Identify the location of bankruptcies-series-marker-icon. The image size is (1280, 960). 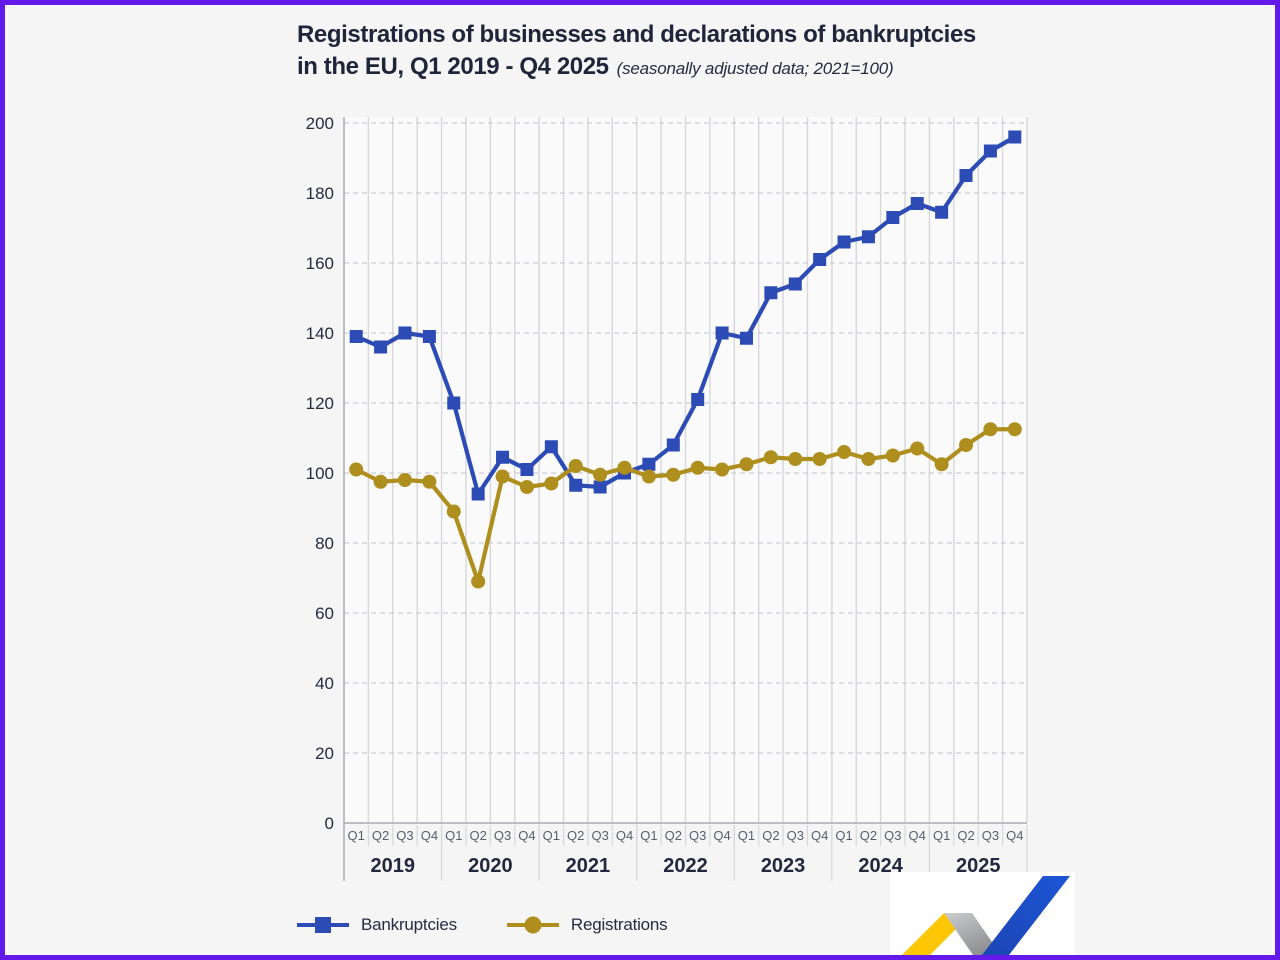
(323, 925).